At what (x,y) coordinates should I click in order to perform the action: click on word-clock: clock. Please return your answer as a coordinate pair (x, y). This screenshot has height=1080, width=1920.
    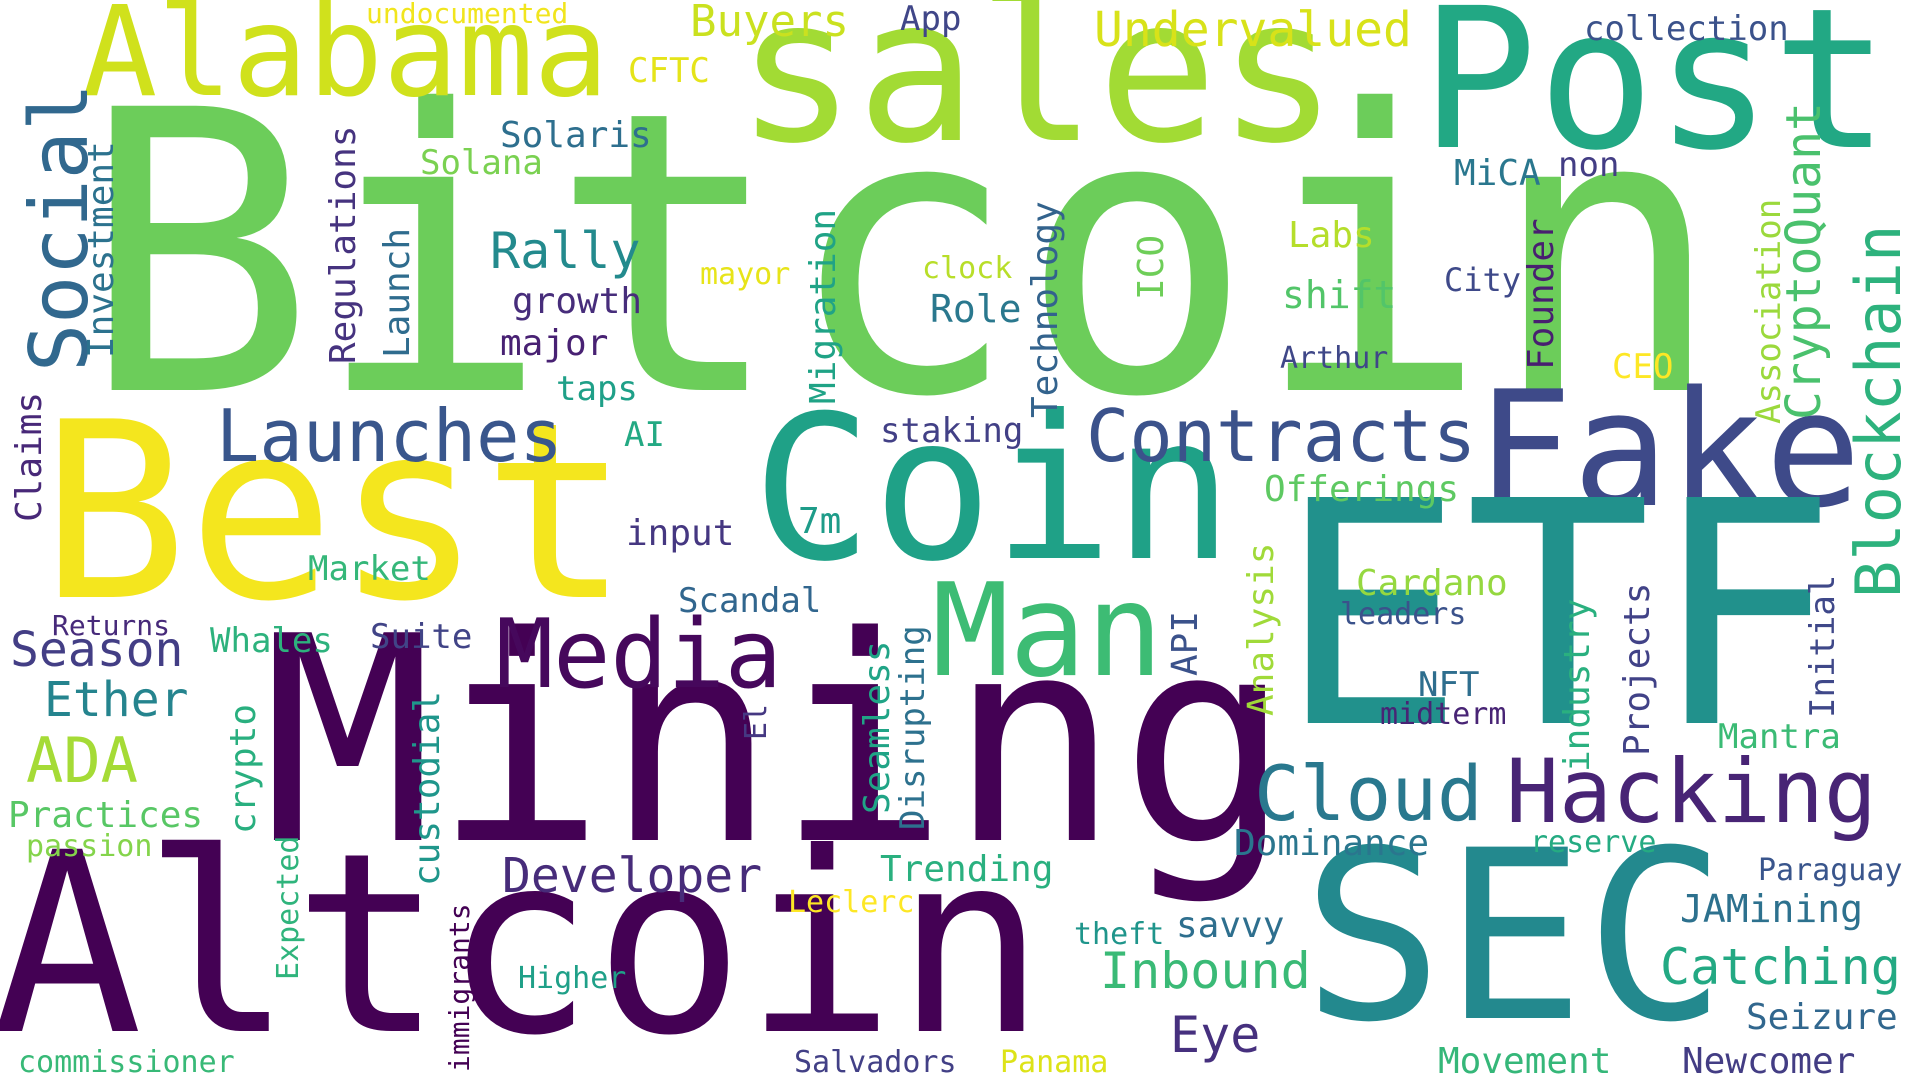
    Looking at the image, I should click on (967, 268).